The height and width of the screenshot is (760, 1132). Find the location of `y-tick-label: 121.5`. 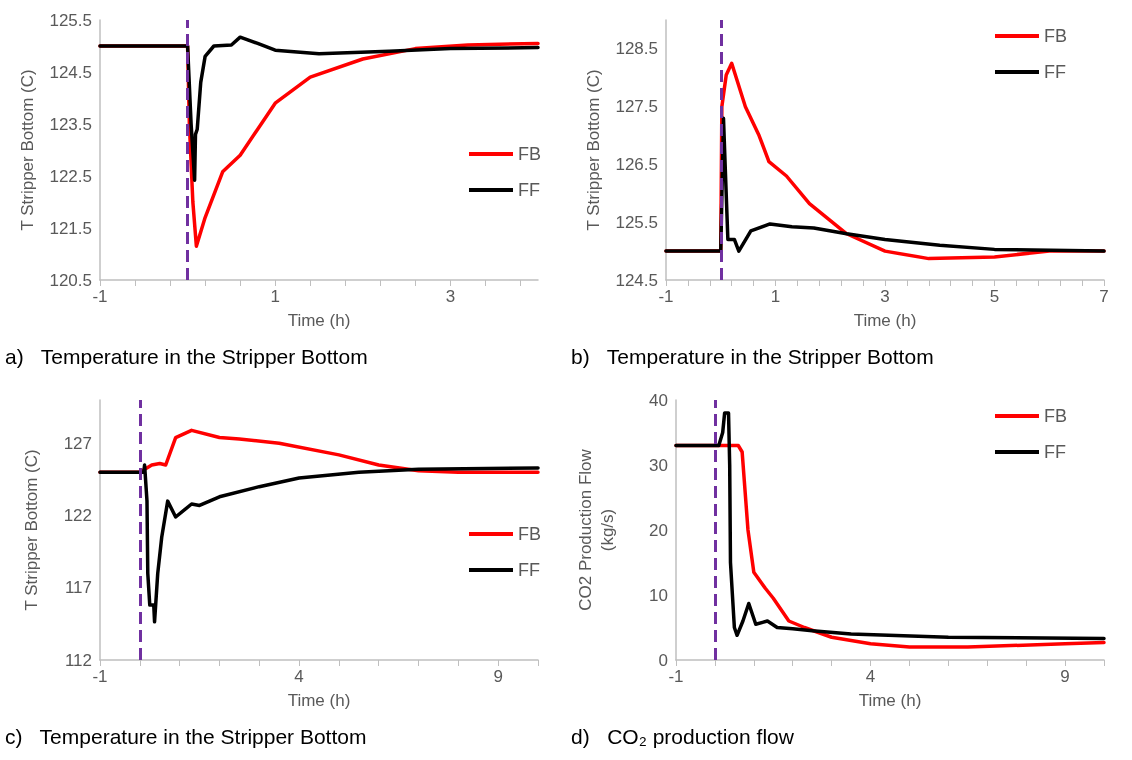

y-tick-label: 121.5 is located at coordinates (70, 228).